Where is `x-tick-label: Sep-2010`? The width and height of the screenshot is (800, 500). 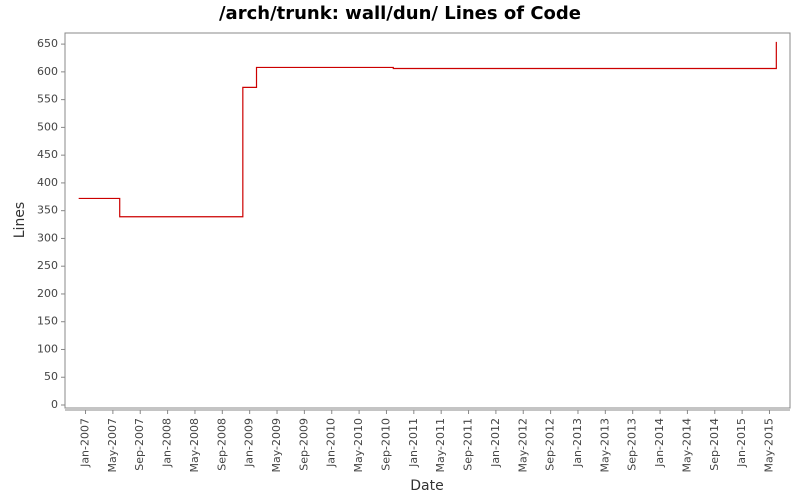
x-tick-label: Sep-2010 is located at coordinates (385, 444).